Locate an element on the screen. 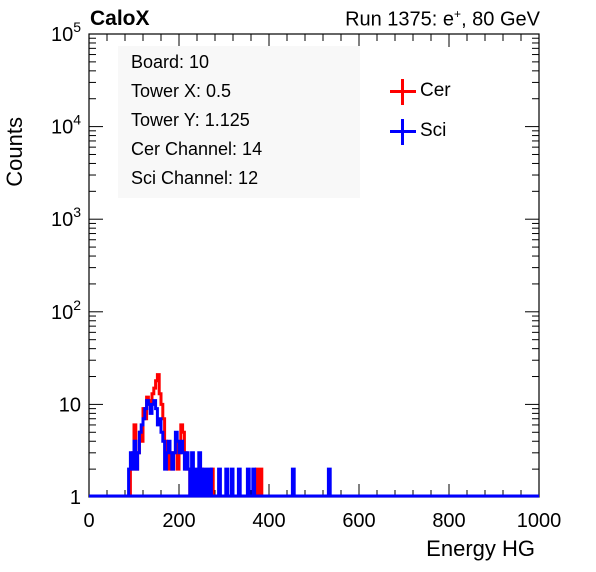 The height and width of the screenshot is (572, 596). x-tick-label: 600 is located at coordinates (358, 521).